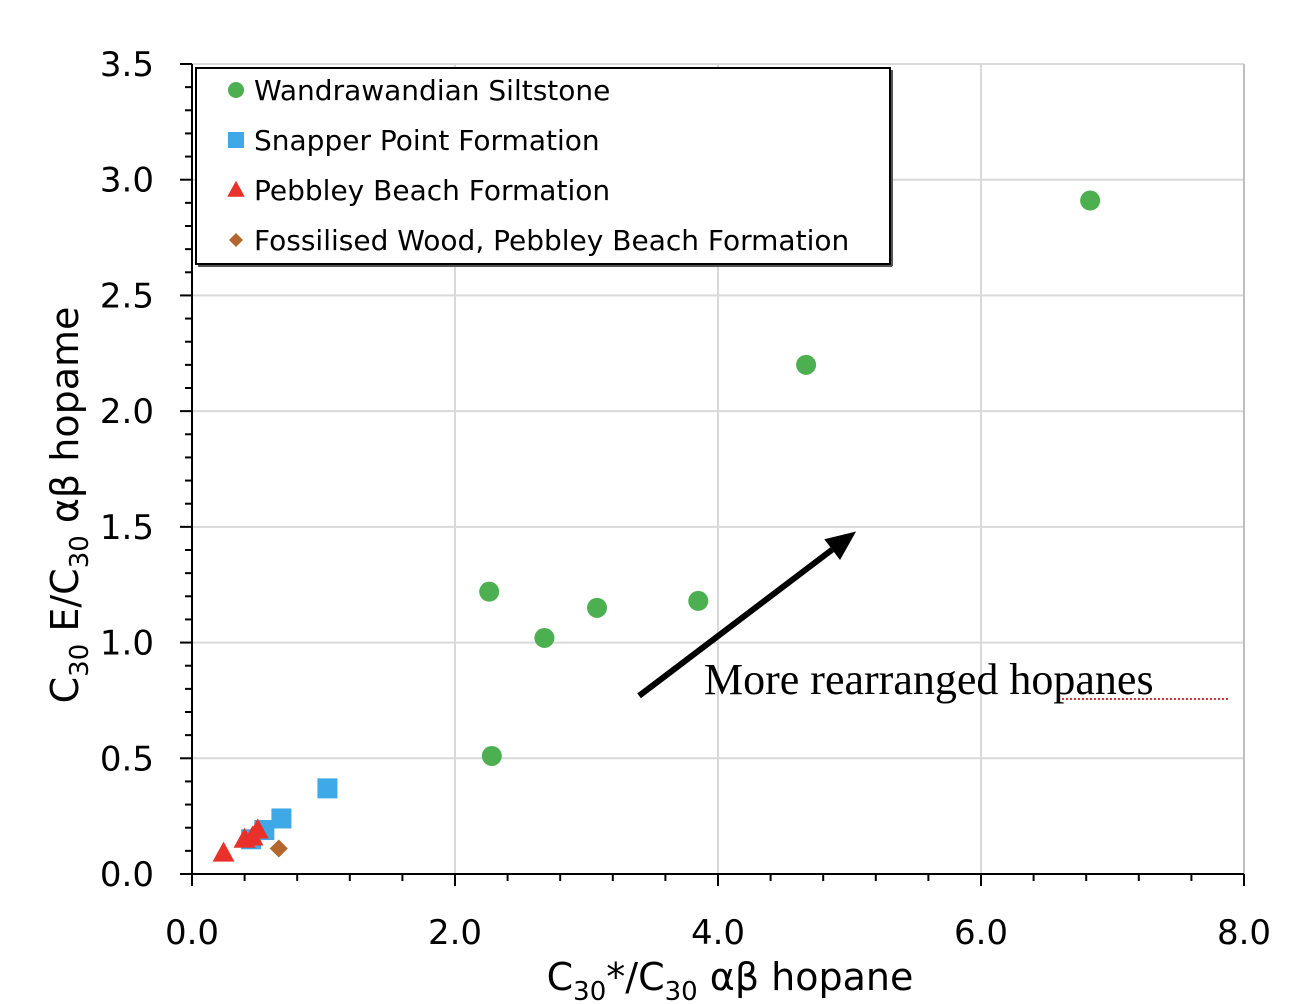 This screenshot has width=1296, height=1004. Describe the element at coordinates (127, 875) in the screenshot. I see `y-tick-label: 0.0` at that location.